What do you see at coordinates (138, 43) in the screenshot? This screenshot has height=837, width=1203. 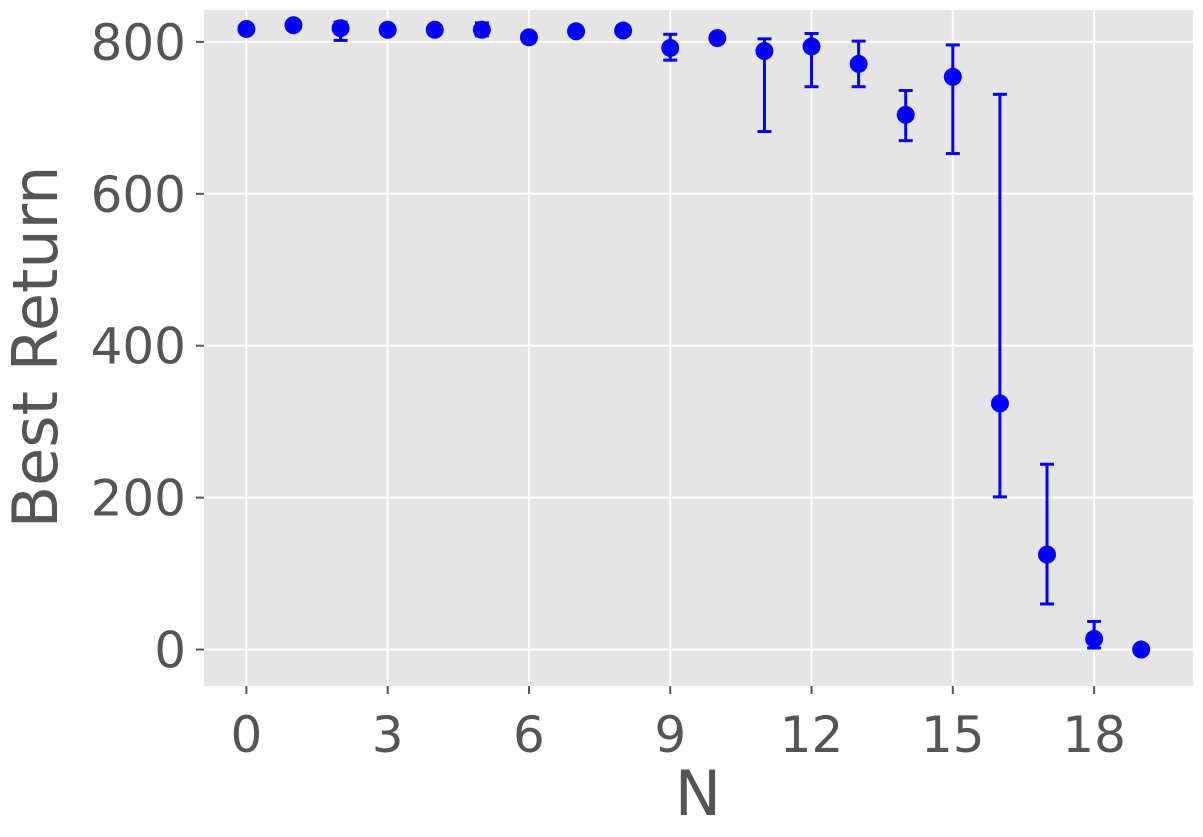 I see `y-tick-label: 800` at bounding box center [138, 43].